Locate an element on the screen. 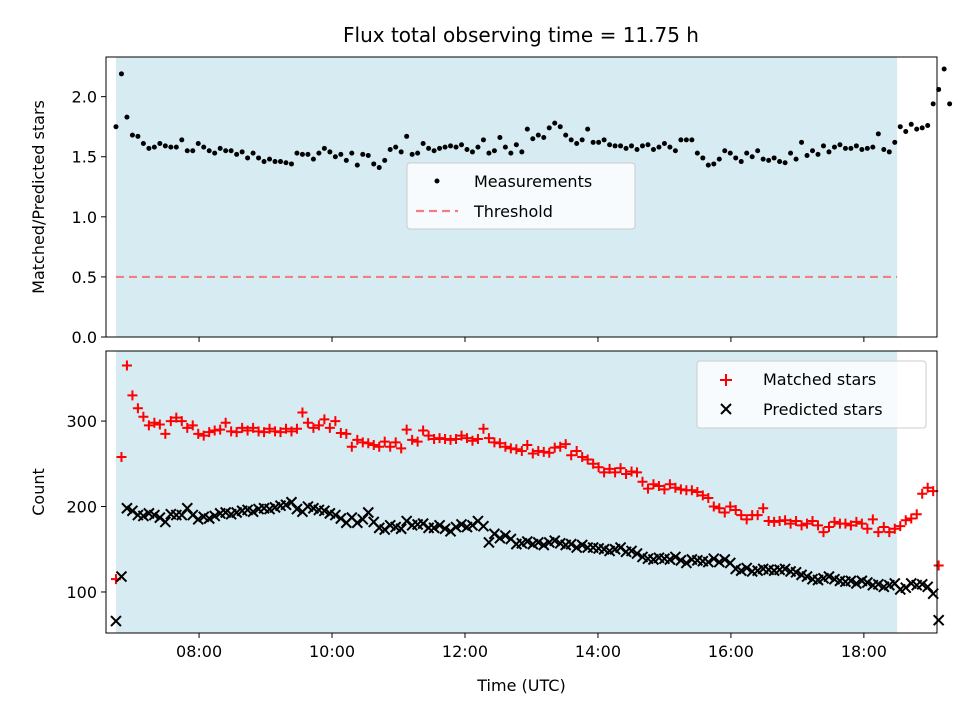 The width and height of the screenshot is (960, 720). legend: Matched stars Predicted stars is located at coordinates (811, 394).